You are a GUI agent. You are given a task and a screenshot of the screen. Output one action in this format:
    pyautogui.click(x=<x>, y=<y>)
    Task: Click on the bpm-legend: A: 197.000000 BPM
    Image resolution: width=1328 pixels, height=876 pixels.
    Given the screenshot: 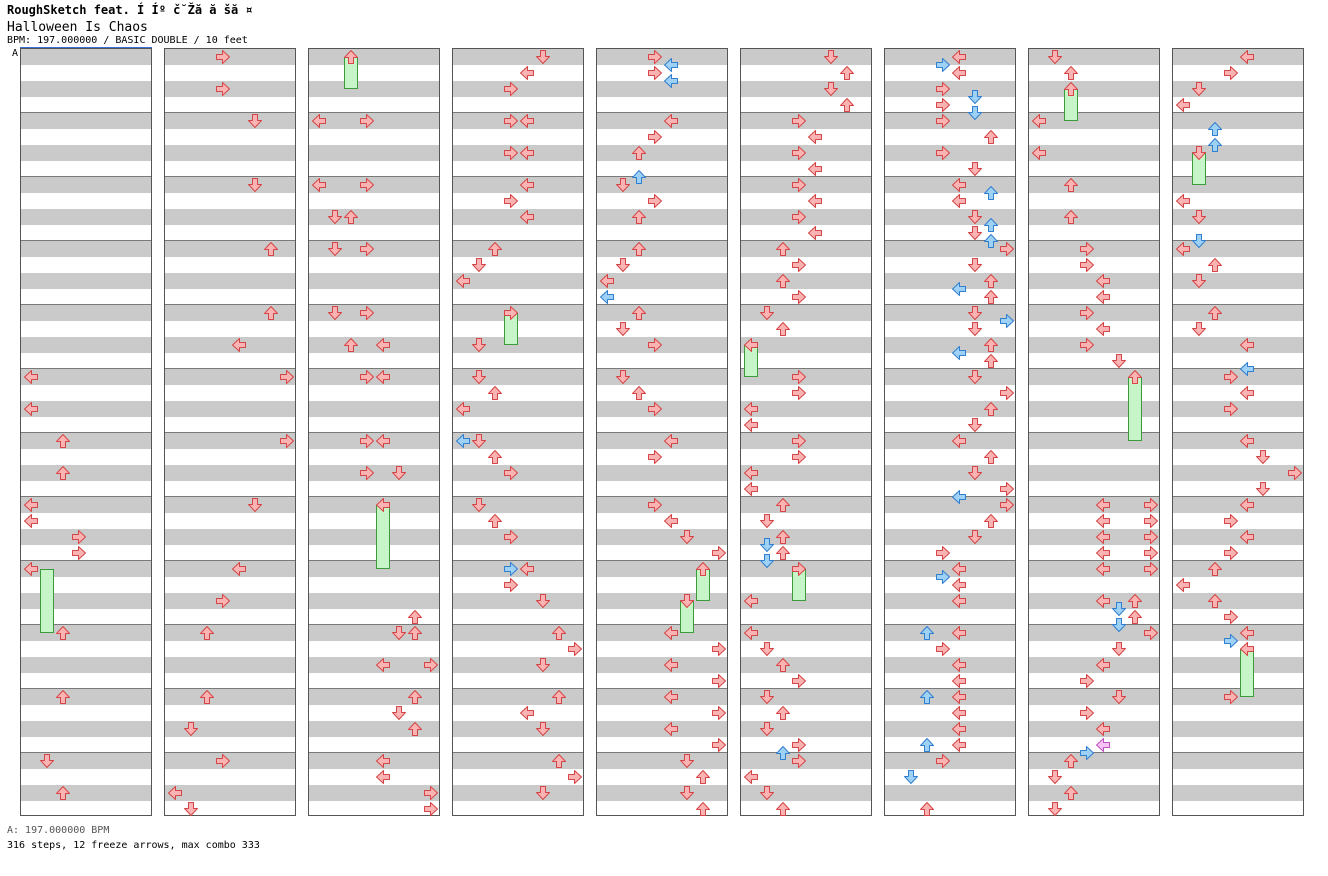 What is the action you would take?
    pyautogui.click(x=58, y=830)
    